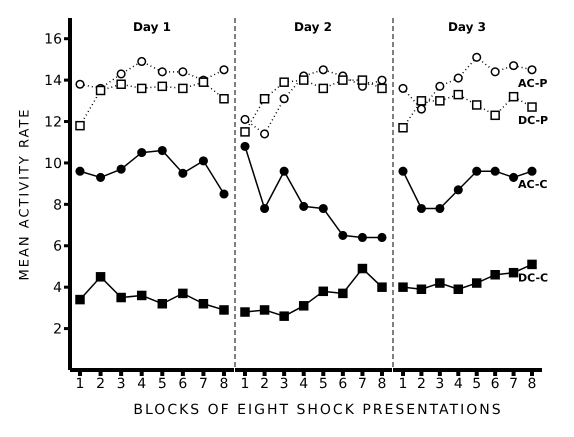 The width and height of the screenshot is (574, 437). I want to click on y-tick-label: 6, so click(57, 246).